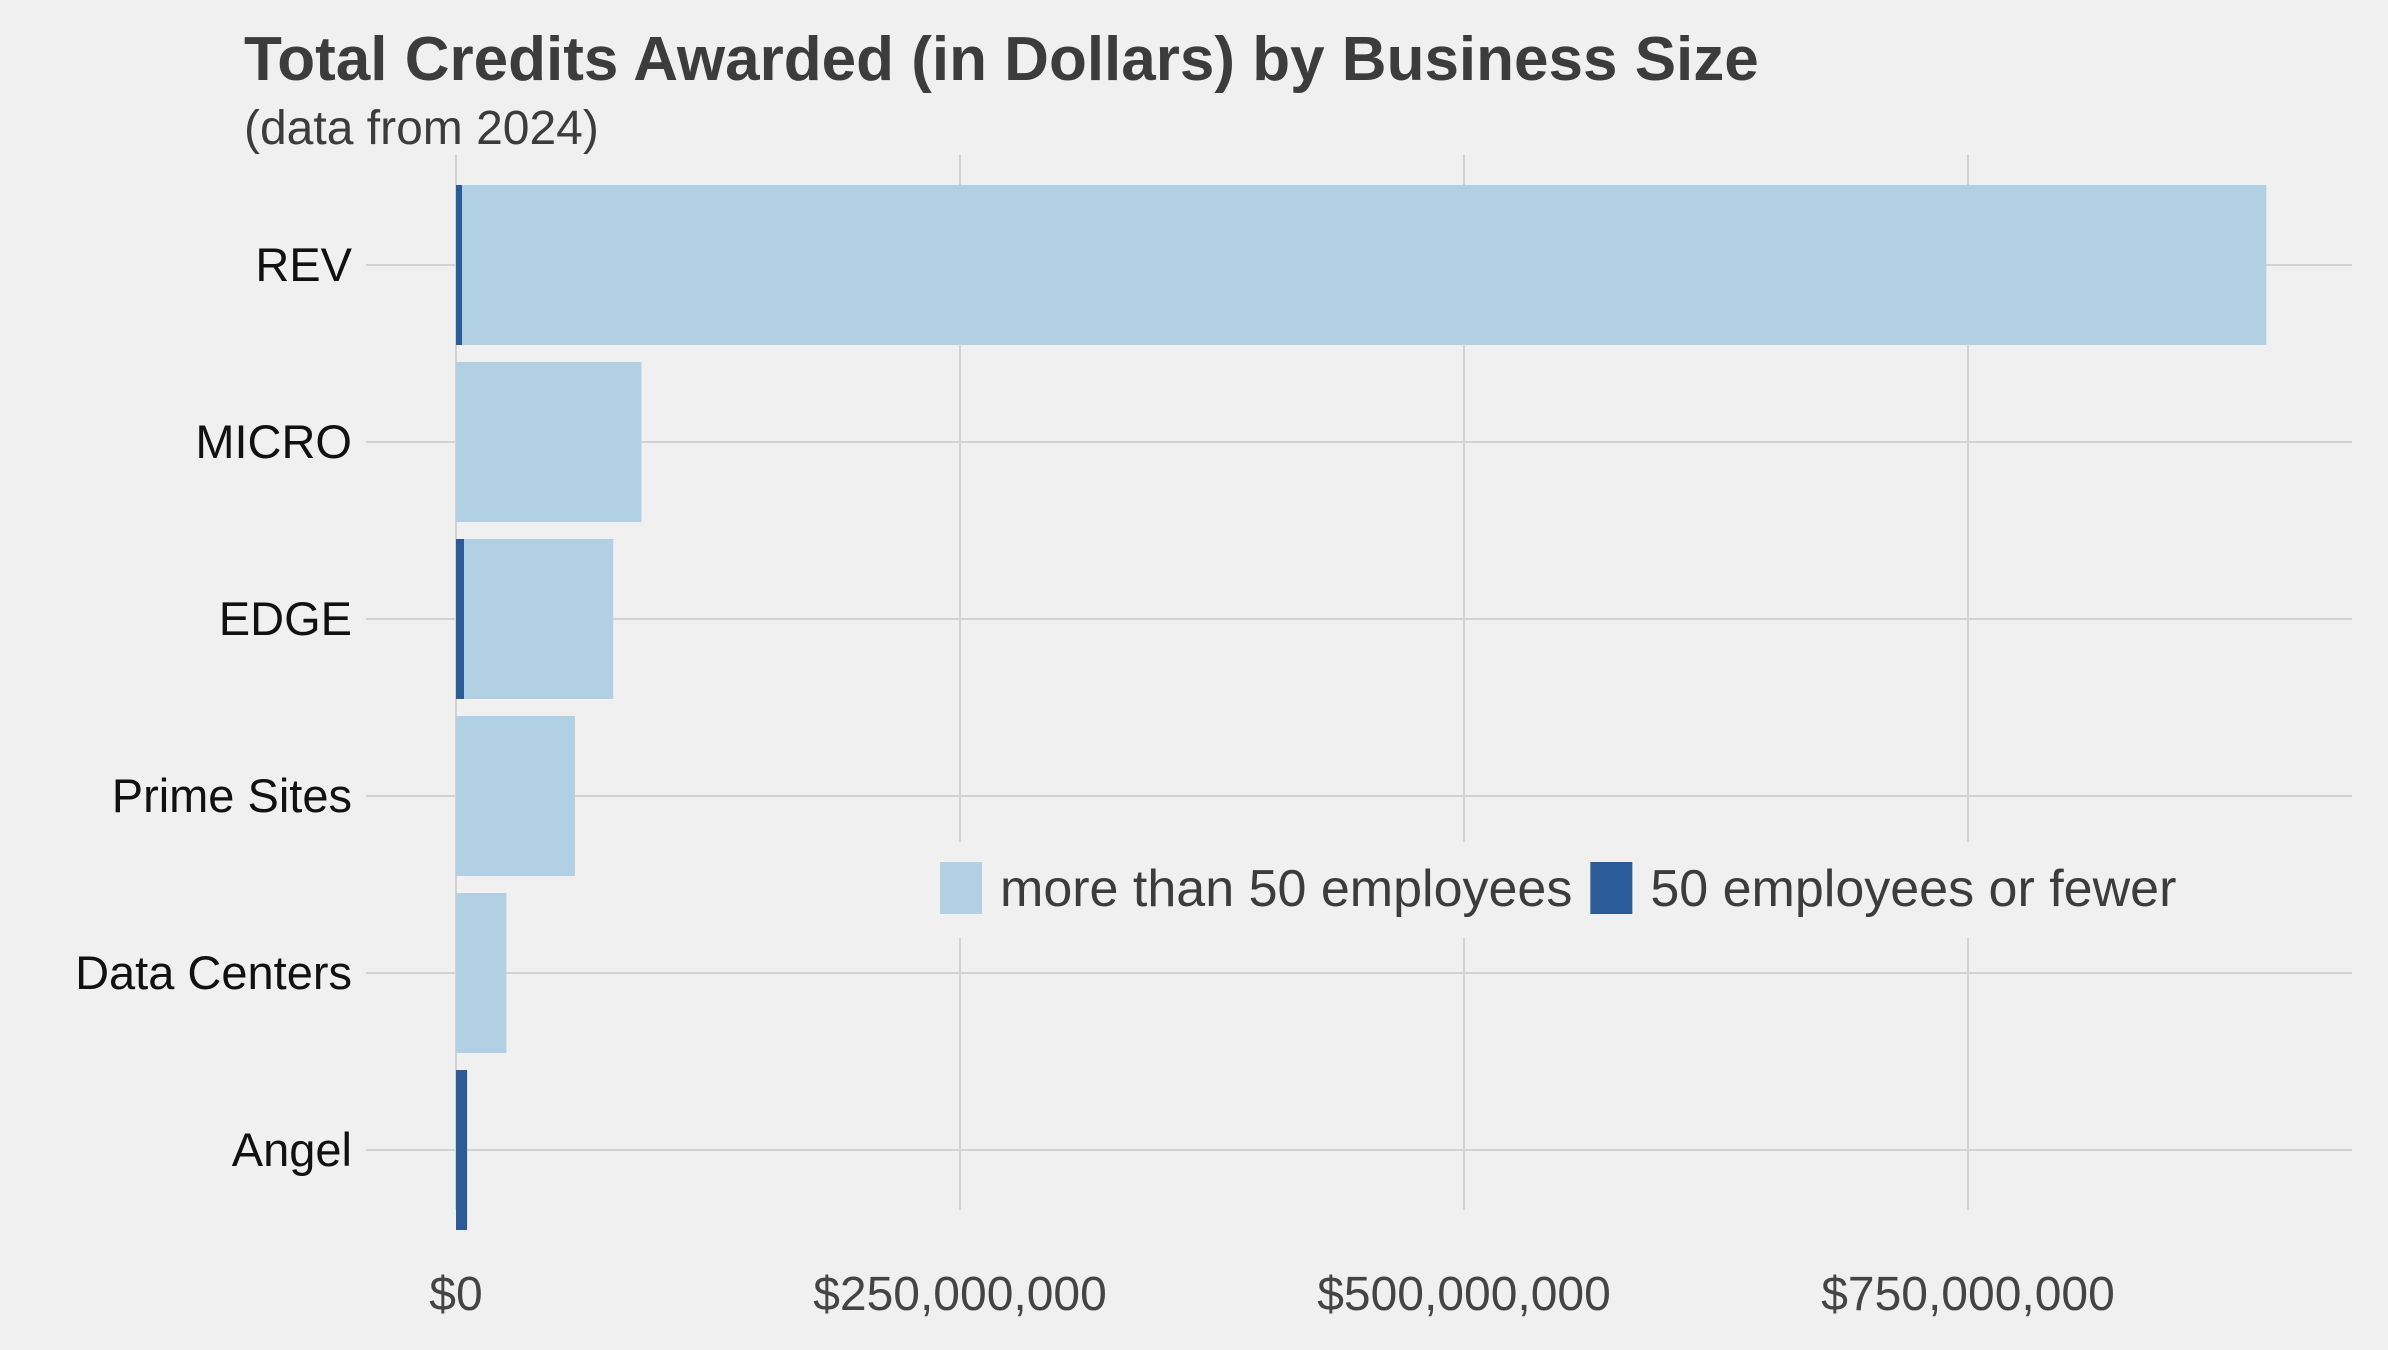  I want to click on y-tick-label: Data Centers, so click(213, 972).